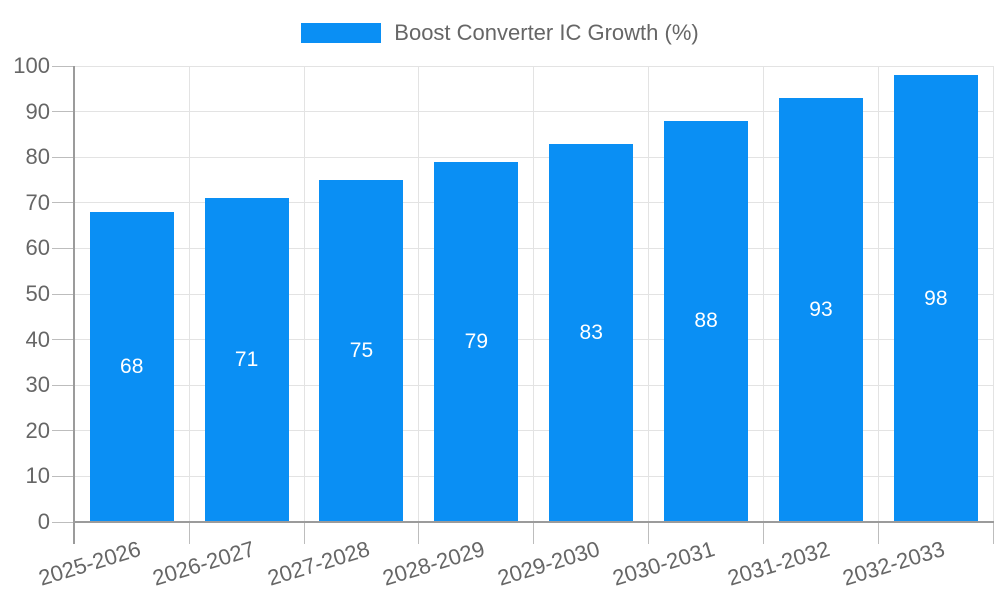 The image size is (1000, 600). Describe the element at coordinates (37, 476) in the screenshot. I see `y-tick-label: 10` at that location.